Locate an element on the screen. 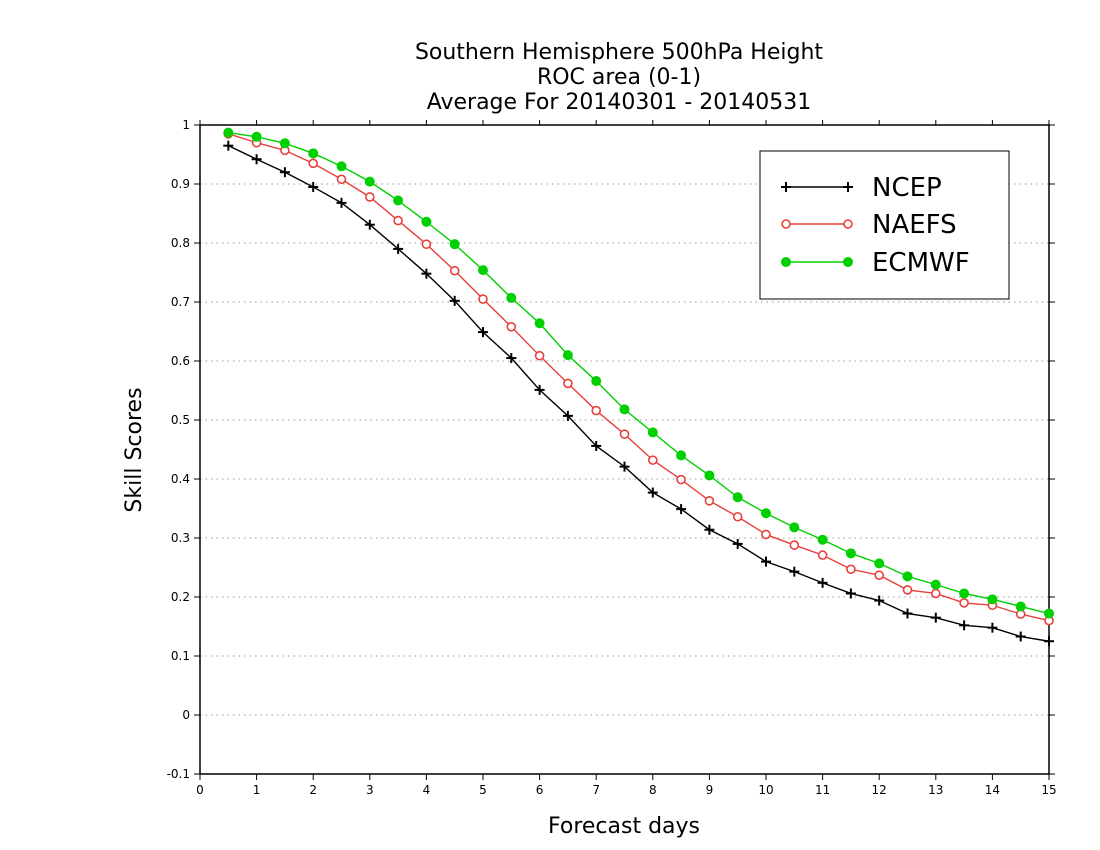 The width and height of the screenshot is (1100, 850). legend-item-naefs: NAEFS is located at coordinates (869, 225).